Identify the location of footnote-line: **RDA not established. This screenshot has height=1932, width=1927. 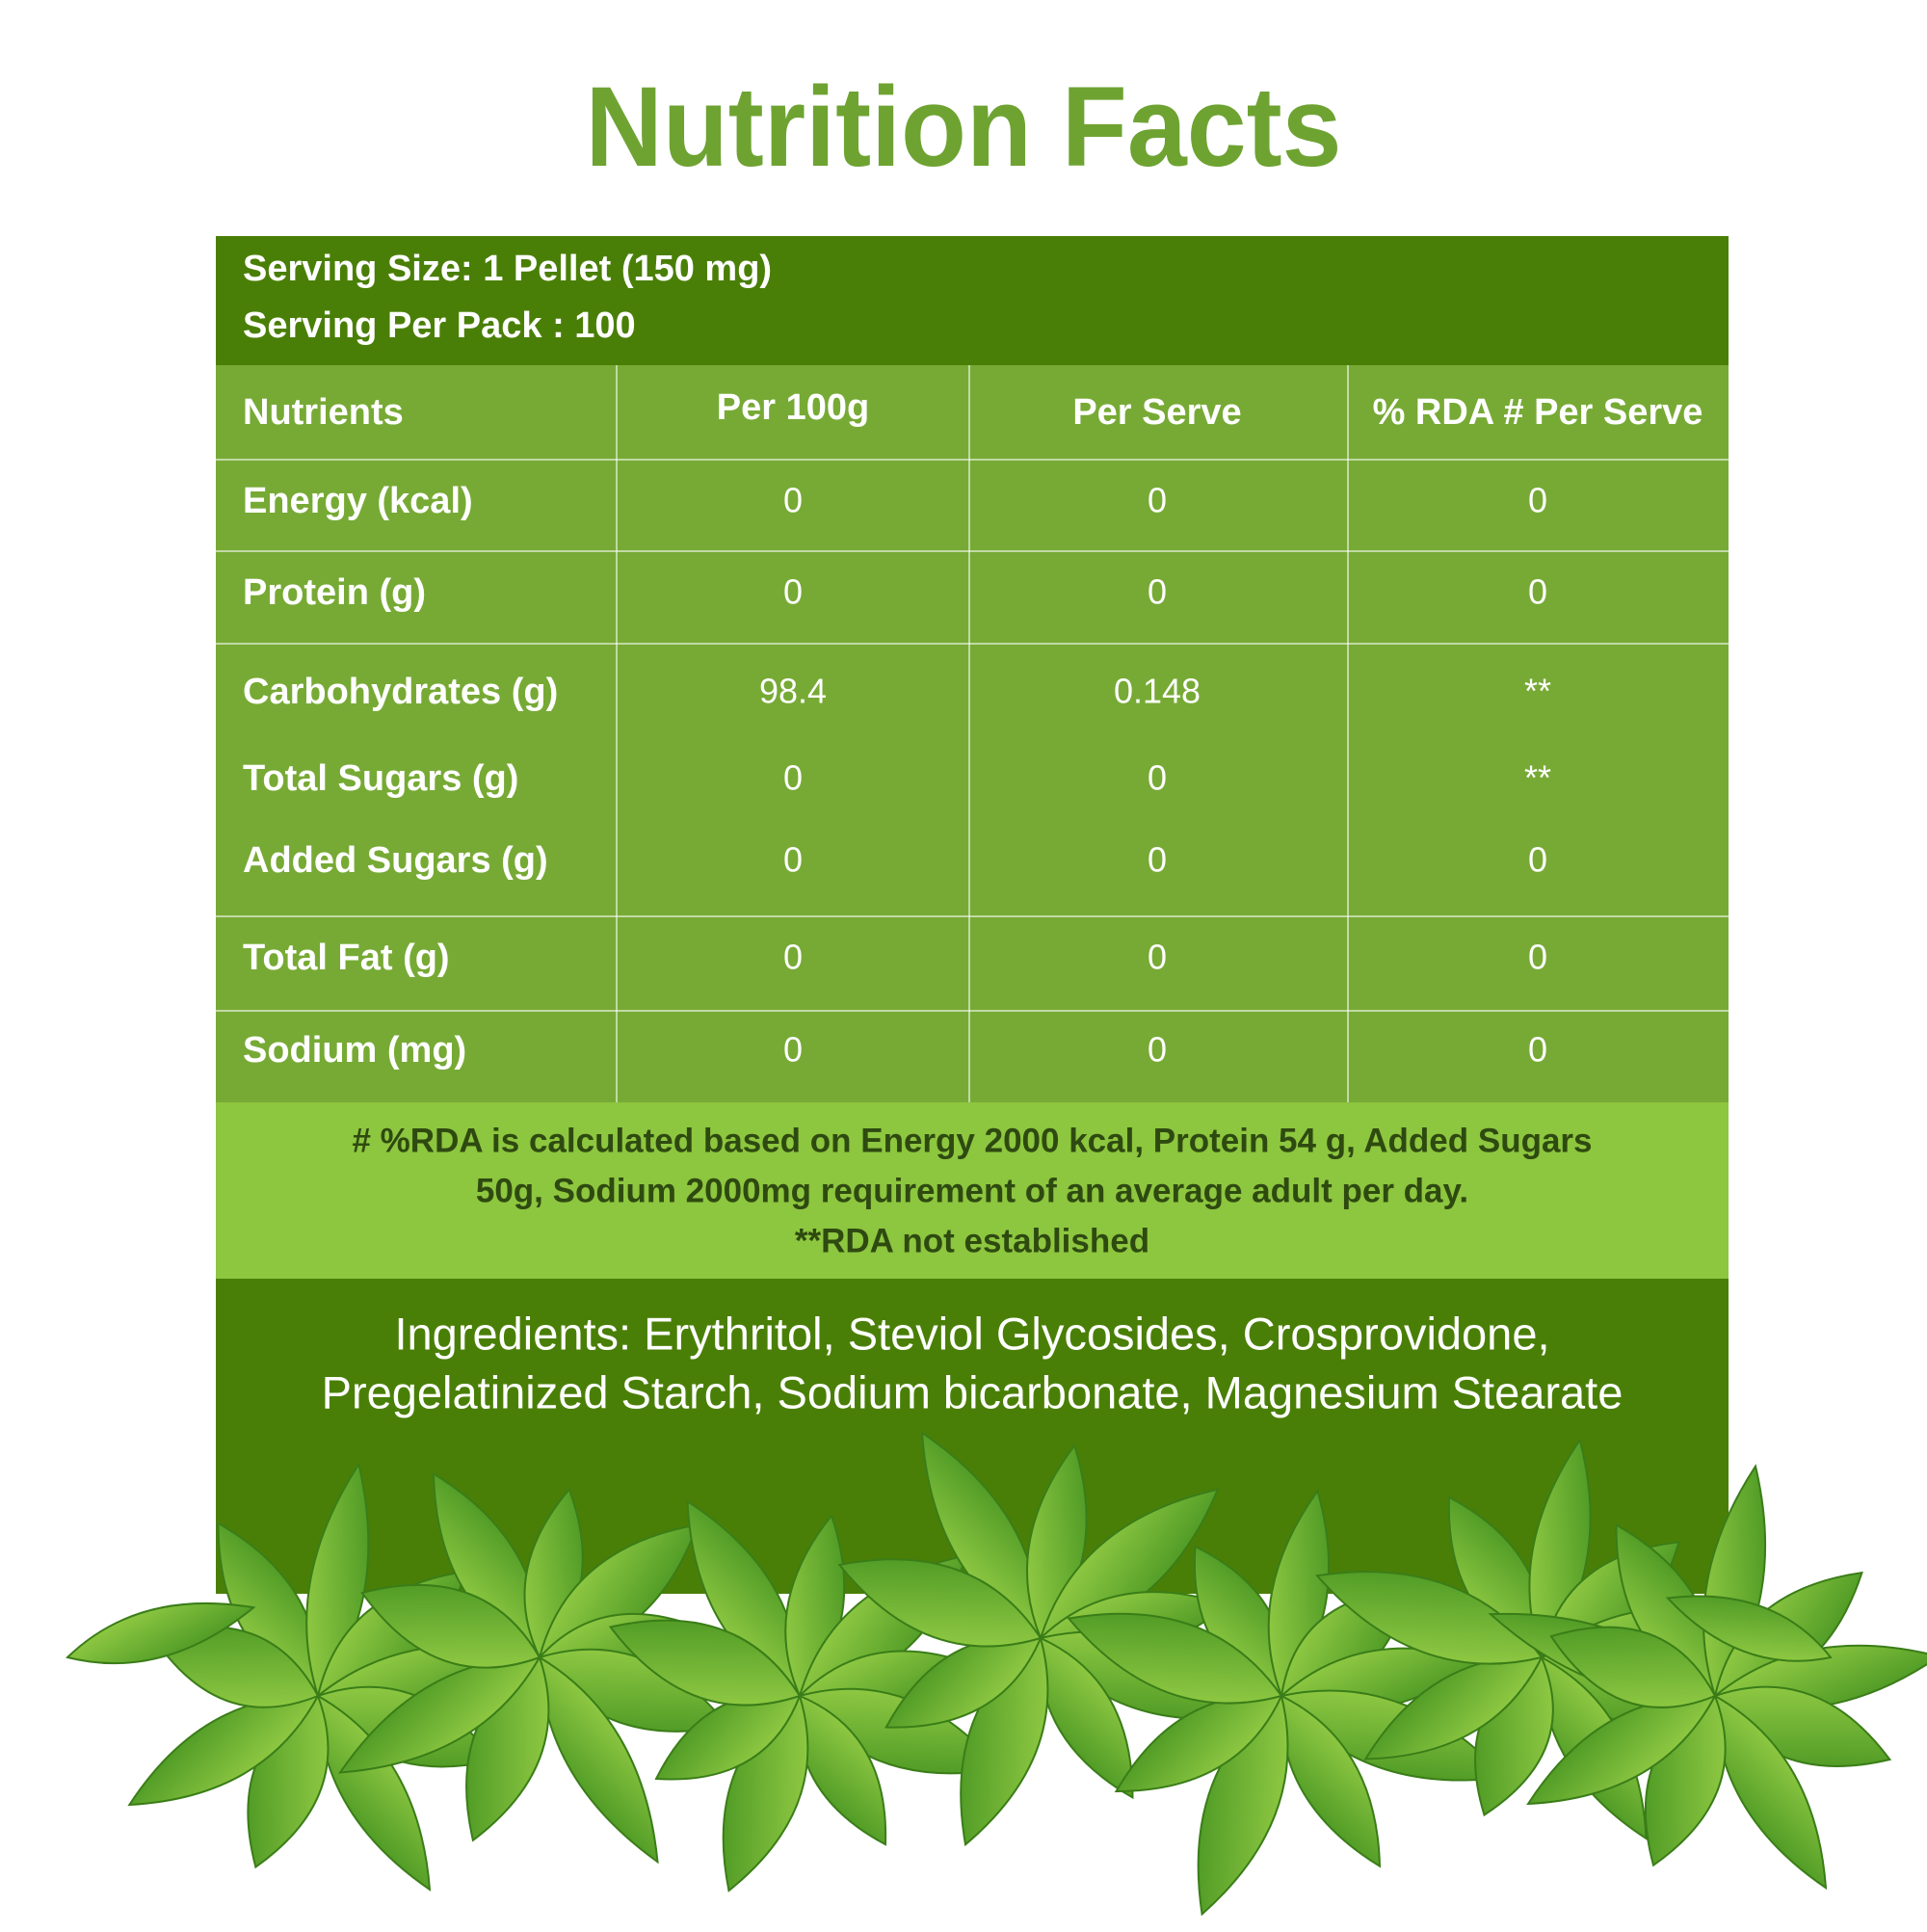
(972, 1240).